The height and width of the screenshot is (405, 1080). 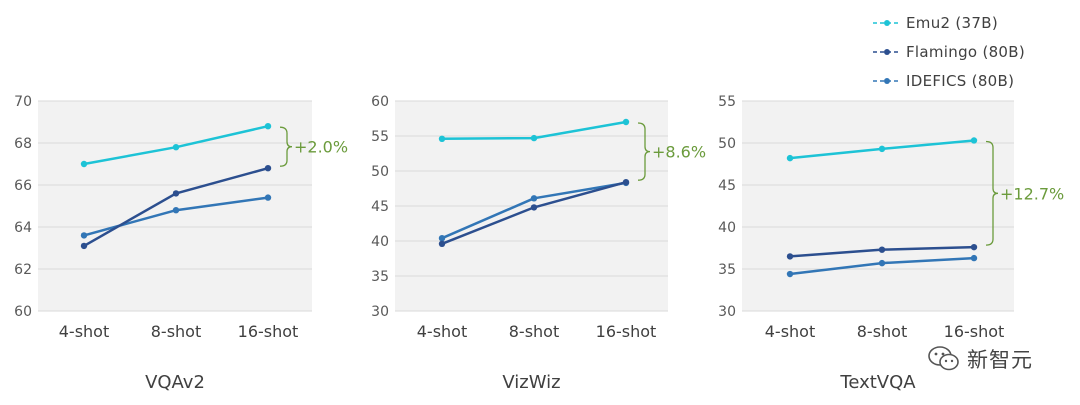 What do you see at coordinates (960, 80) in the screenshot?
I see `legend-label-idefics: IDEFICS (80B)` at bounding box center [960, 80].